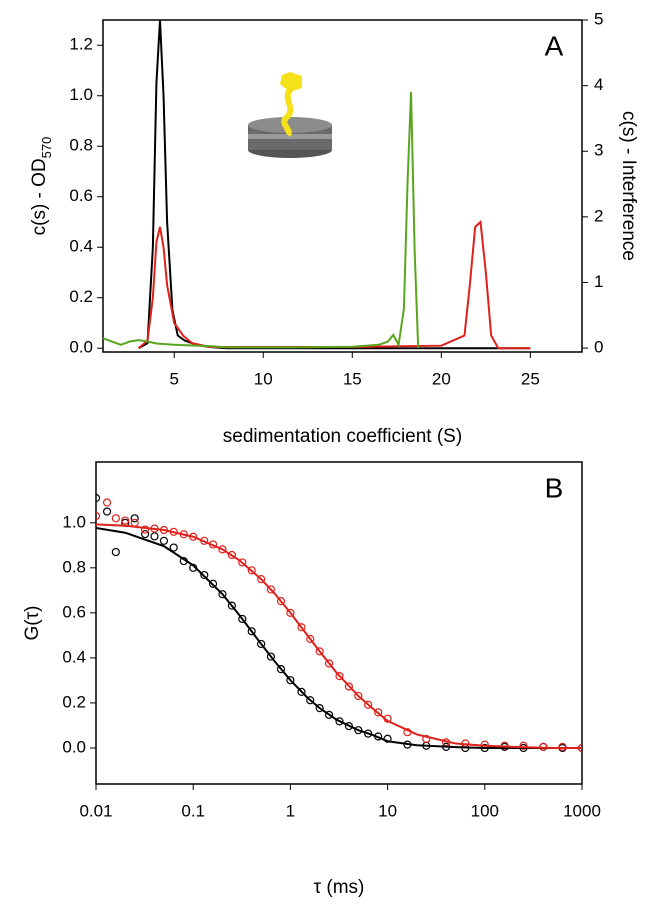 The width and height of the screenshot is (651, 908). I want to click on y-axis-label: c(s) - OD570, so click(41, 186).